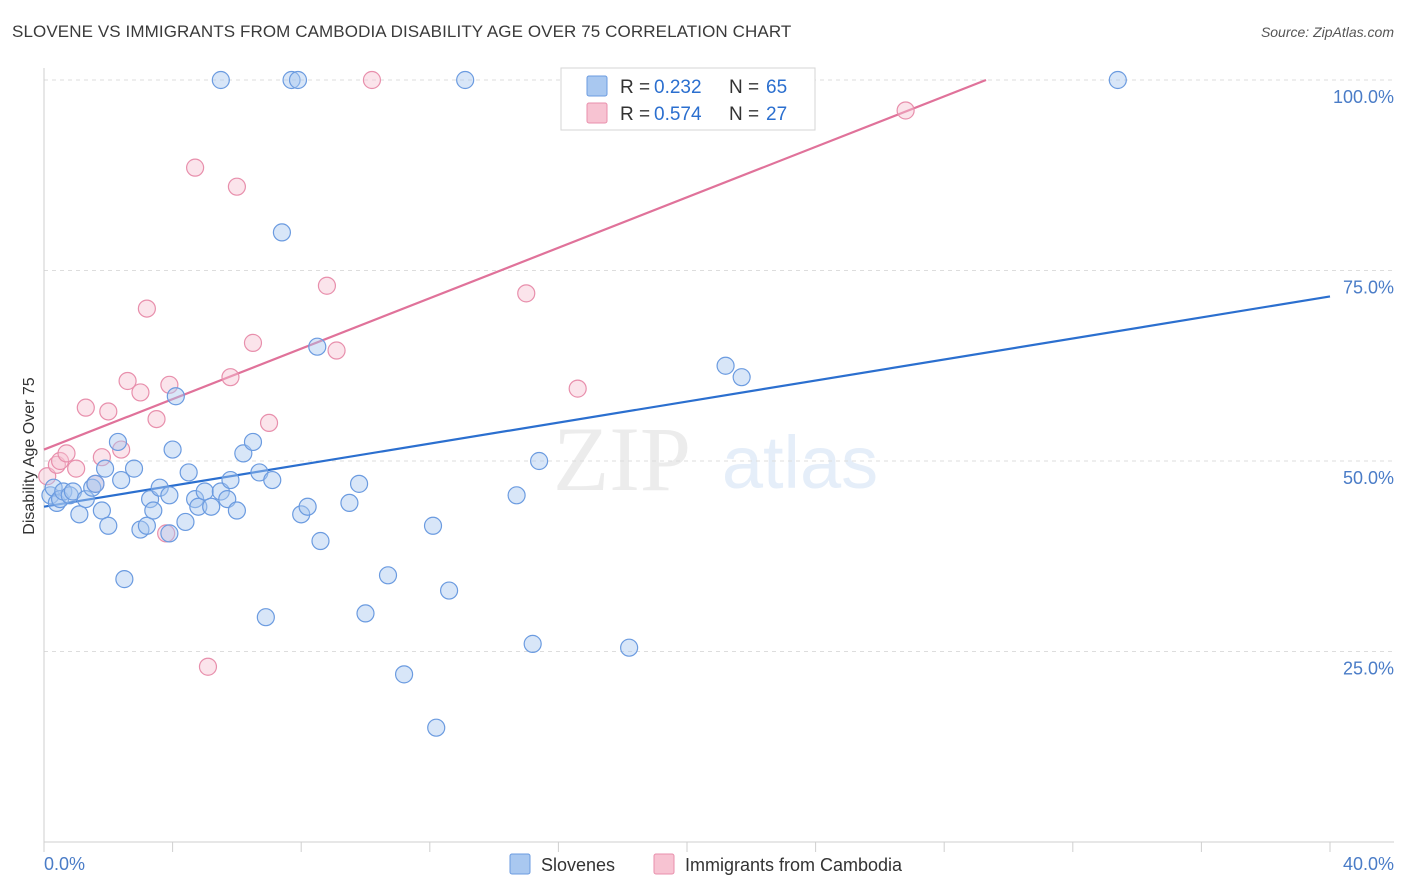  Describe the element at coordinates (1368, 864) in the screenshot. I see `x-tick-label-max: 40.0%` at that location.